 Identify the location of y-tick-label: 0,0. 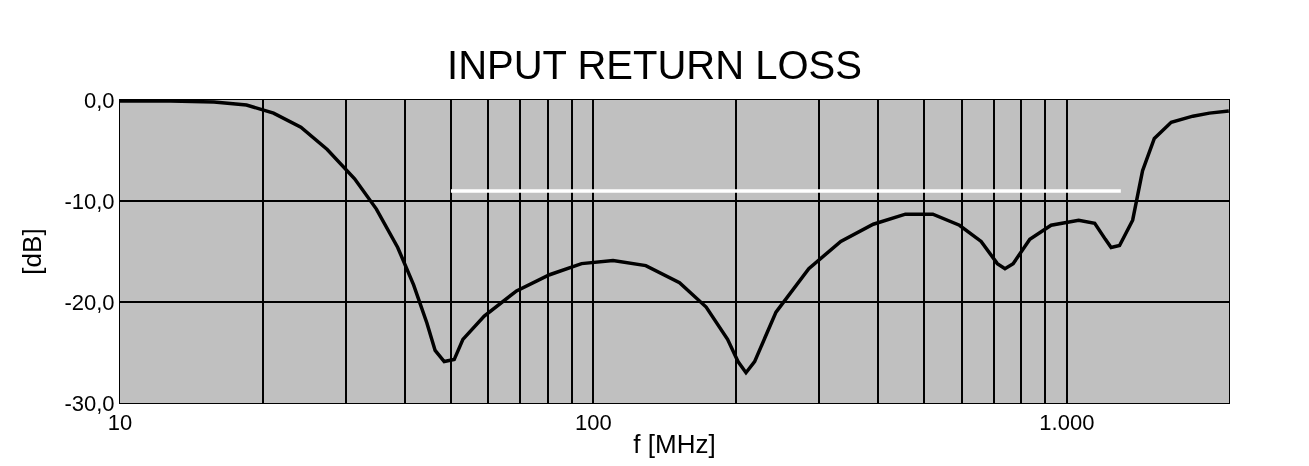
(99, 100).